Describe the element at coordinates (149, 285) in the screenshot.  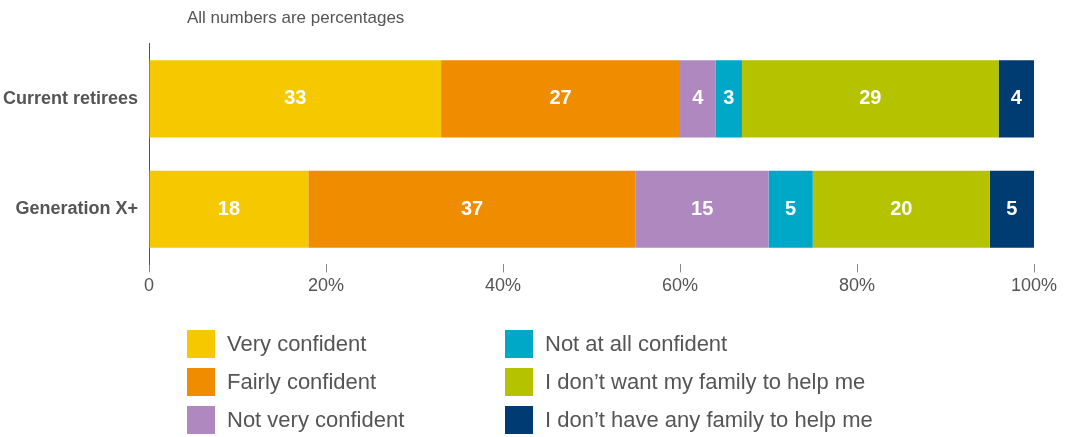
I see `x-tick-label: 0` at that location.